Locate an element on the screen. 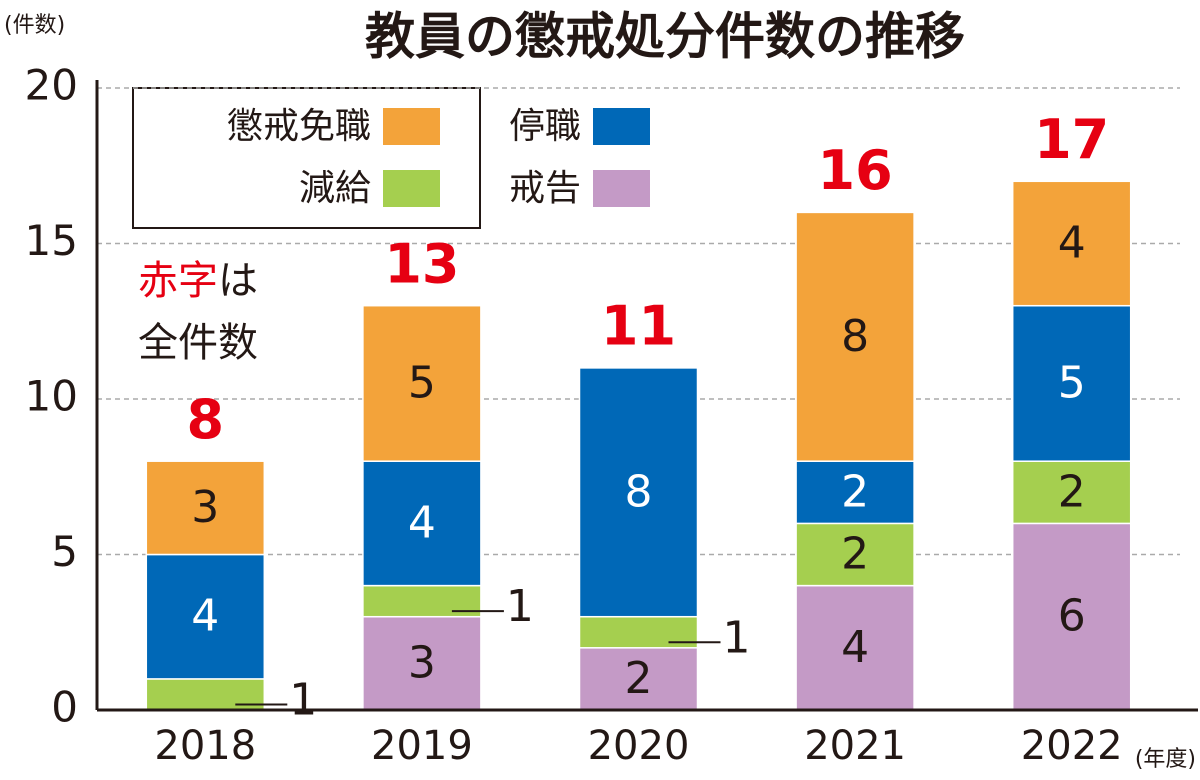 The width and height of the screenshot is (1200, 780). y-tick-label: 15 is located at coordinates (51, 240).